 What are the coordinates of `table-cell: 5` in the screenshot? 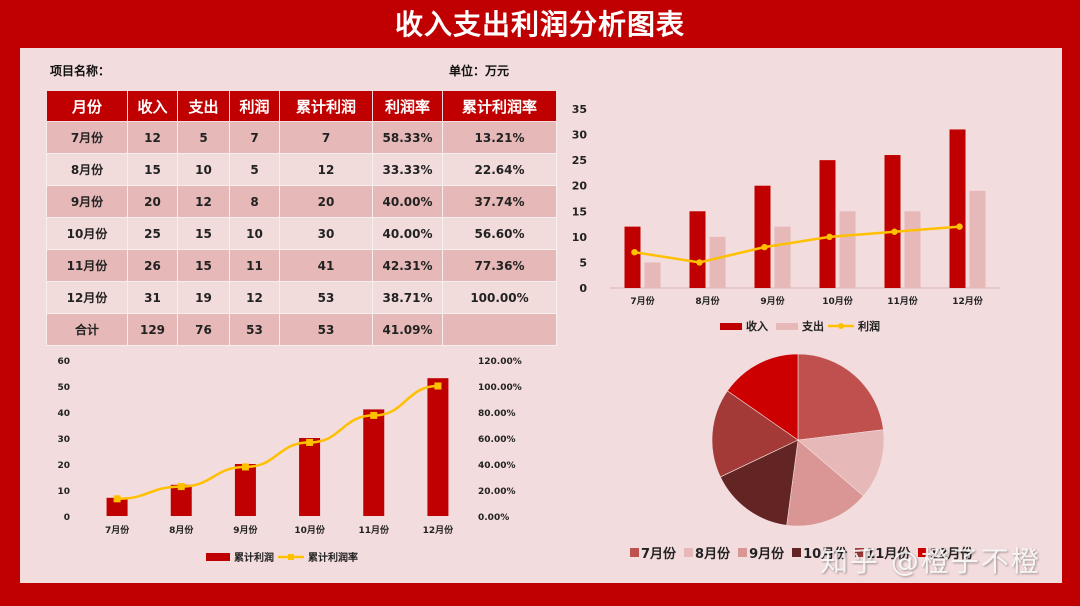 It's located at (254, 169).